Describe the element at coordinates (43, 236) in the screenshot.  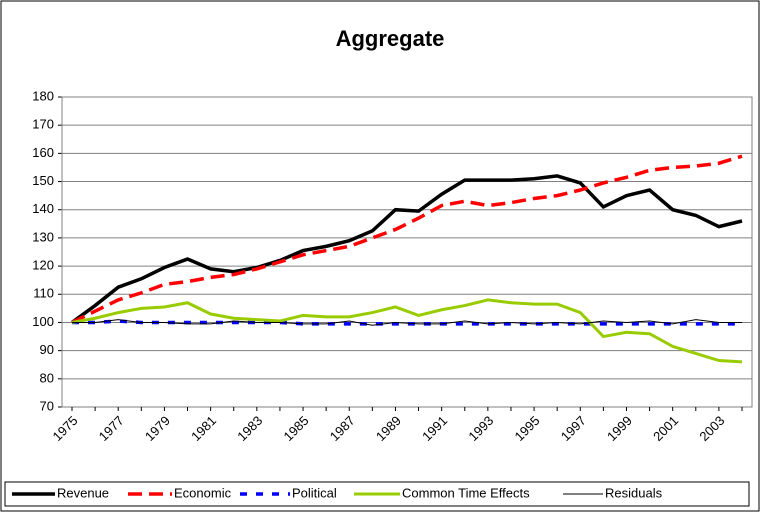
I see `y-tick-label: 130` at that location.